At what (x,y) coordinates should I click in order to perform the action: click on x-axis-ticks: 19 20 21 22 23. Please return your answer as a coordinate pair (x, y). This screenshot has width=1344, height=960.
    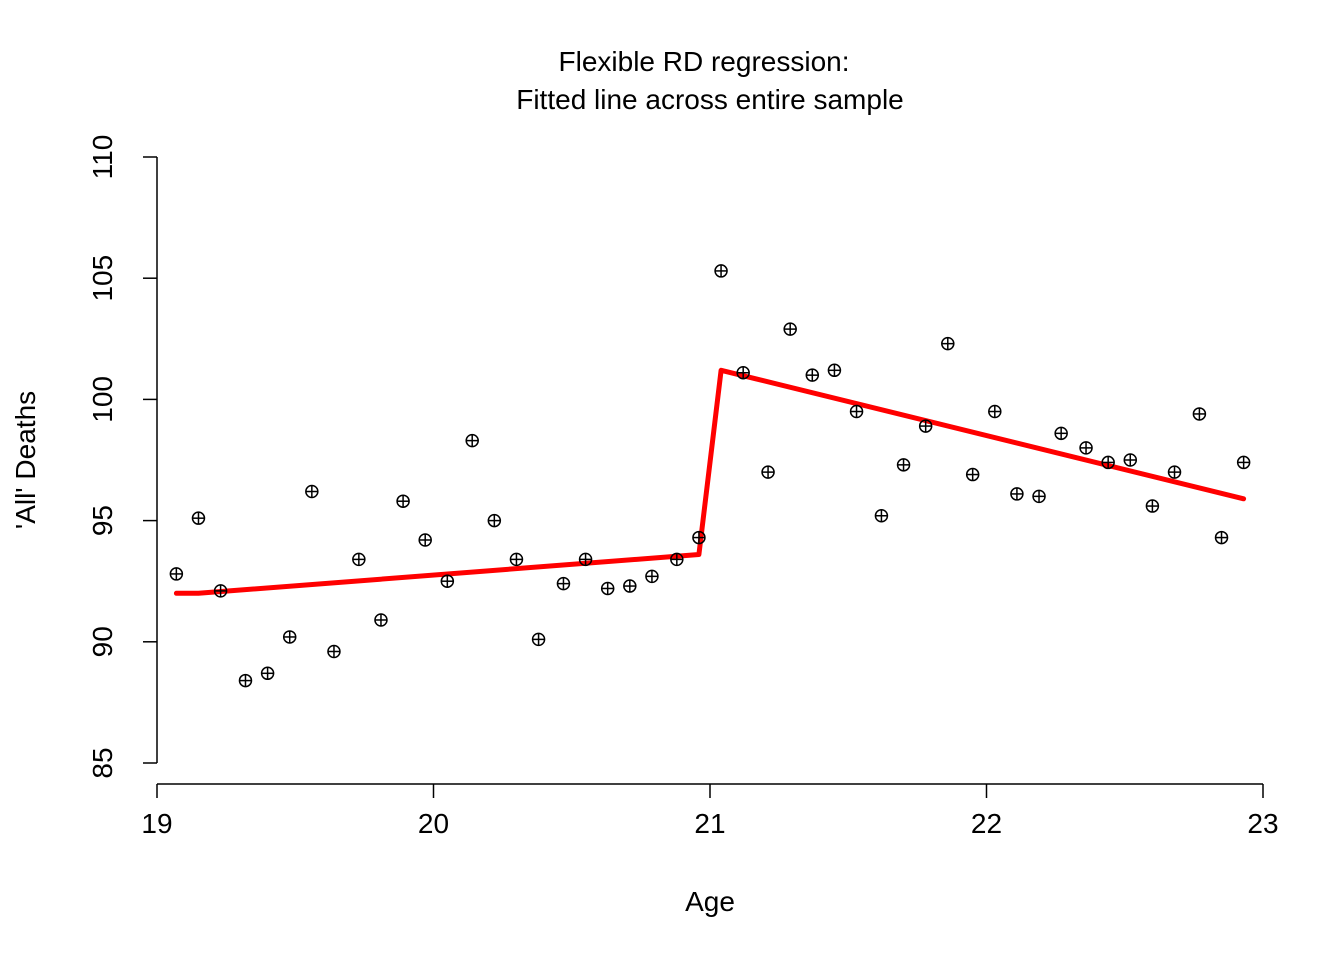
    Looking at the image, I should click on (710, 811).